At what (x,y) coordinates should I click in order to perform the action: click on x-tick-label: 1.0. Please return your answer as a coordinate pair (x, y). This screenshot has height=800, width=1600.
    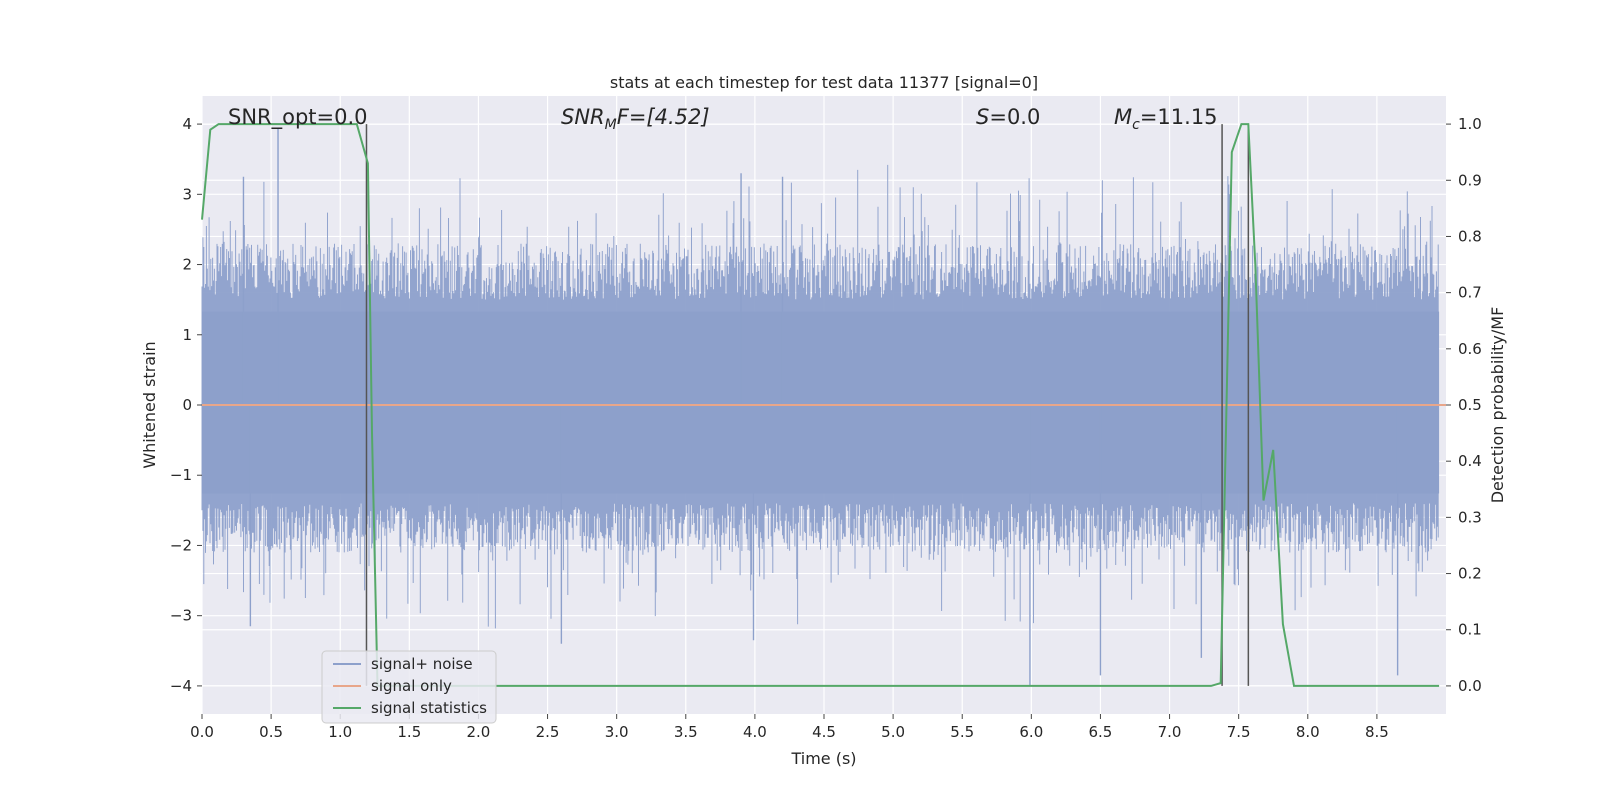
    Looking at the image, I should click on (340, 732).